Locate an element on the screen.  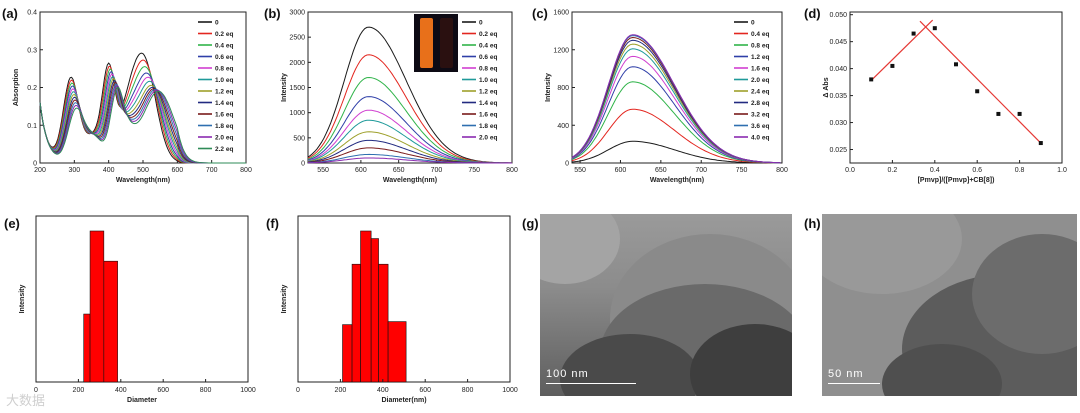
vial-orange is located at coordinates (426, 43).